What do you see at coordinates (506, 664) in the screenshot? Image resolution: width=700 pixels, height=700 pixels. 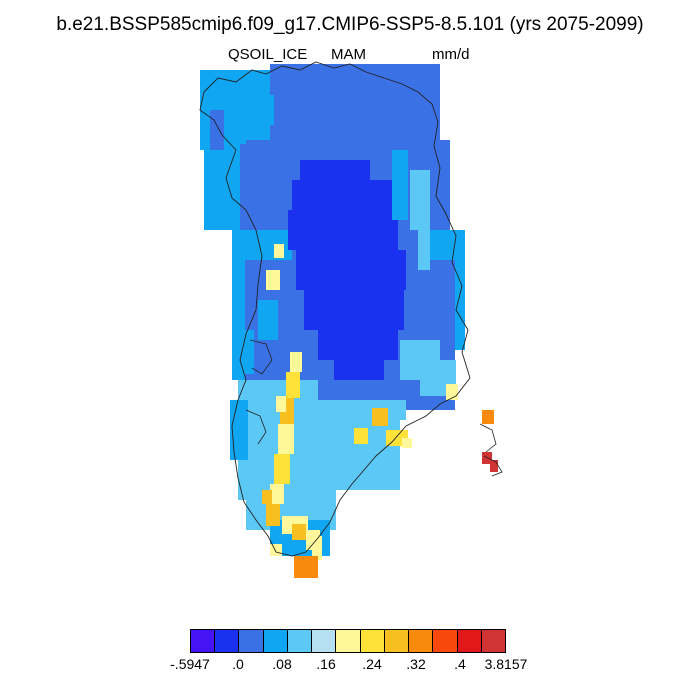 I see `colorbar-label: 3.8157` at bounding box center [506, 664].